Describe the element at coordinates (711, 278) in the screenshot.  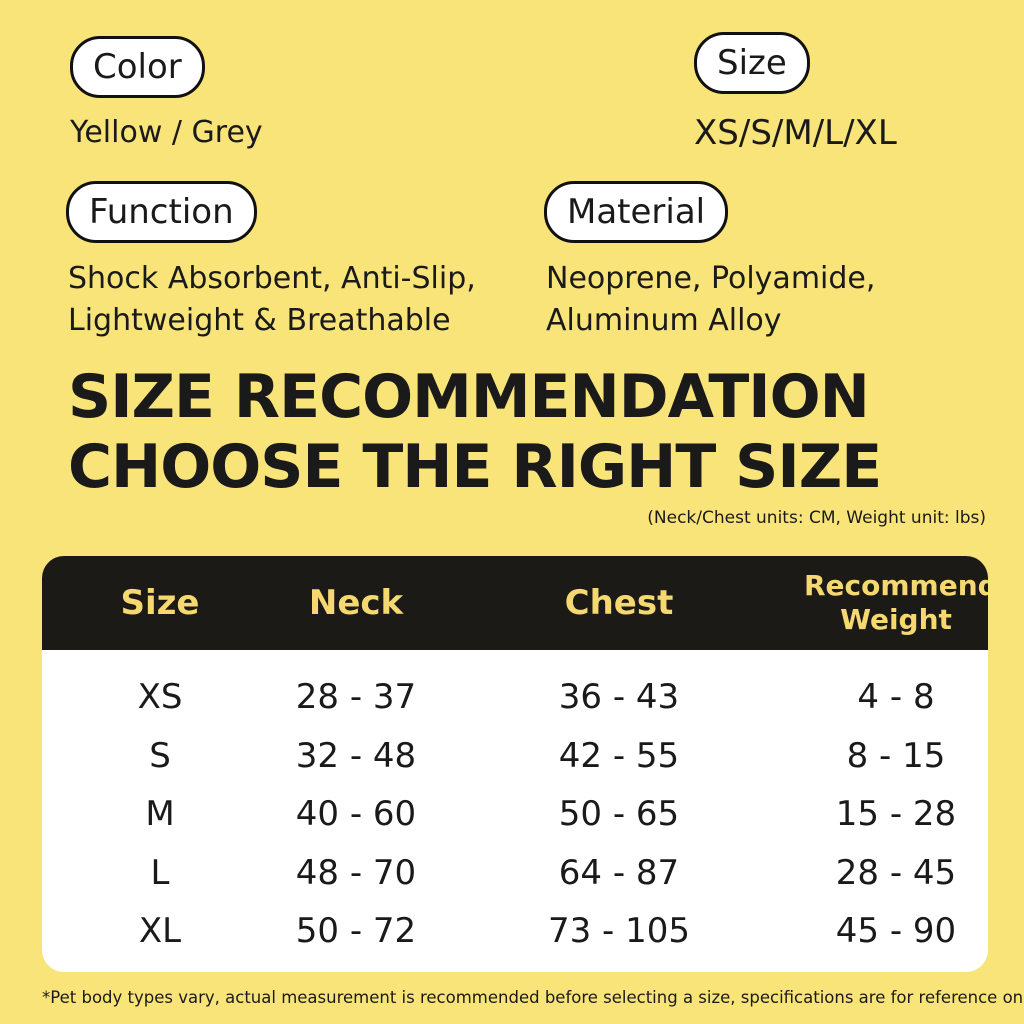
I see `line: Neoprene, Polyamide,` at that location.